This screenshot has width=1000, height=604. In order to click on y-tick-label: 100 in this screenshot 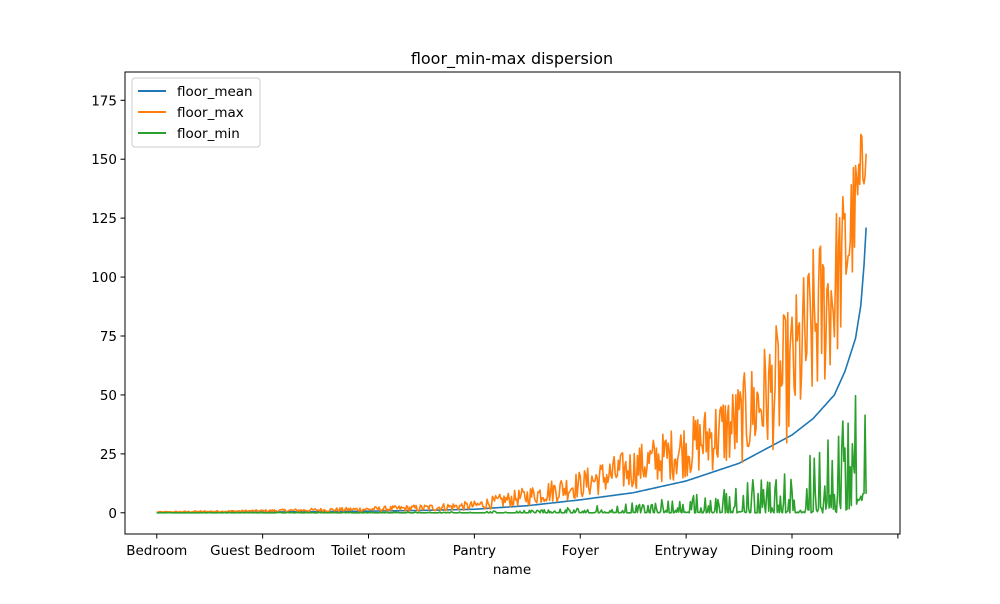, I will do `click(104, 278)`.